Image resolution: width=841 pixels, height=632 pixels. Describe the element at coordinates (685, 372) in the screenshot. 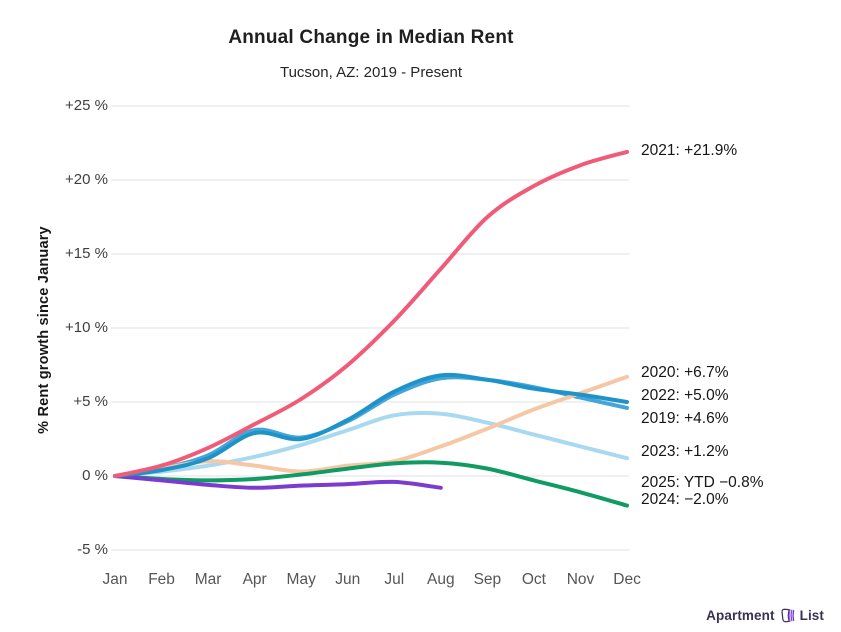

I see `annotation-2020: 2020: +6.7%` at that location.